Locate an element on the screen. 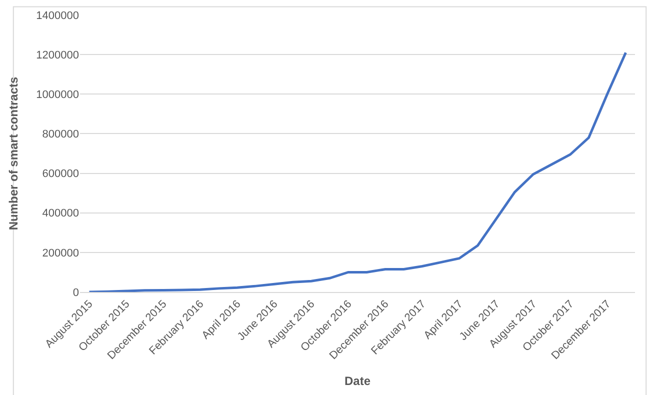 The width and height of the screenshot is (660, 395). y-tick-label: 600000 is located at coordinates (60, 174).